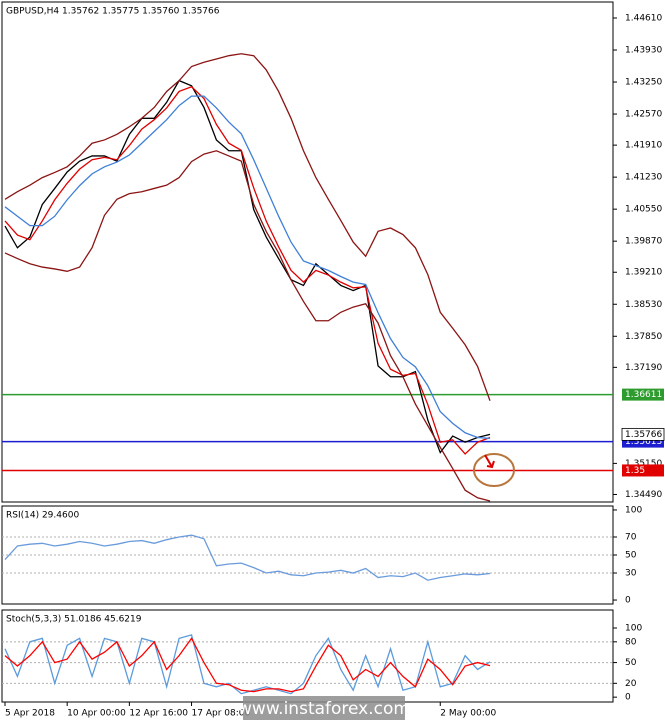 Image resolution: width=665 pixels, height=723 pixels. What do you see at coordinates (631, 574) in the screenshot?
I see `y-tick-label: 30` at bounding box center [631, 574].